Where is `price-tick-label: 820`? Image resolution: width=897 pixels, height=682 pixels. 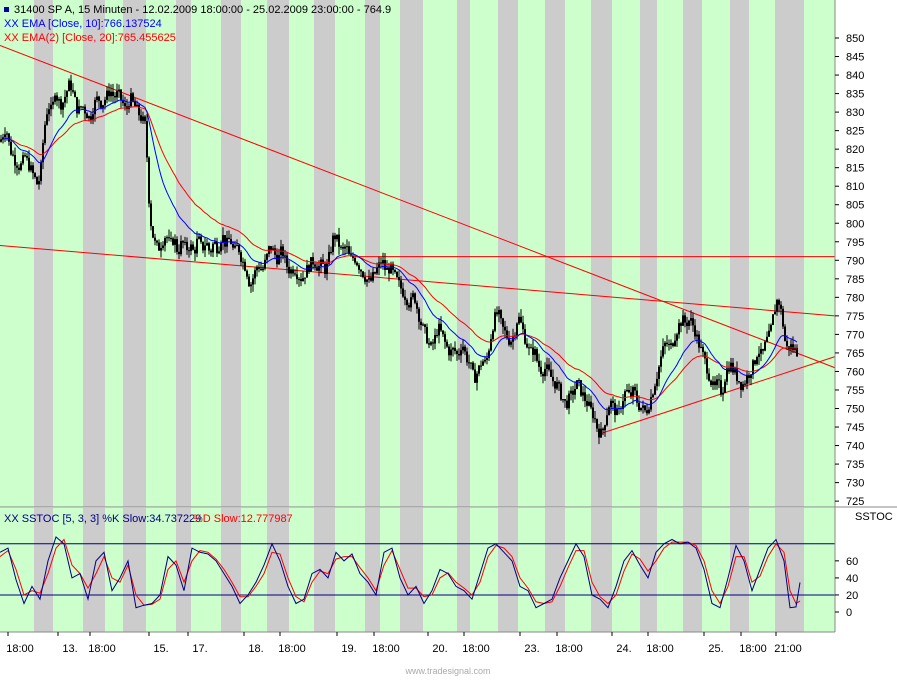 price-tick-label: 820 is located at coordinates (855, 150).